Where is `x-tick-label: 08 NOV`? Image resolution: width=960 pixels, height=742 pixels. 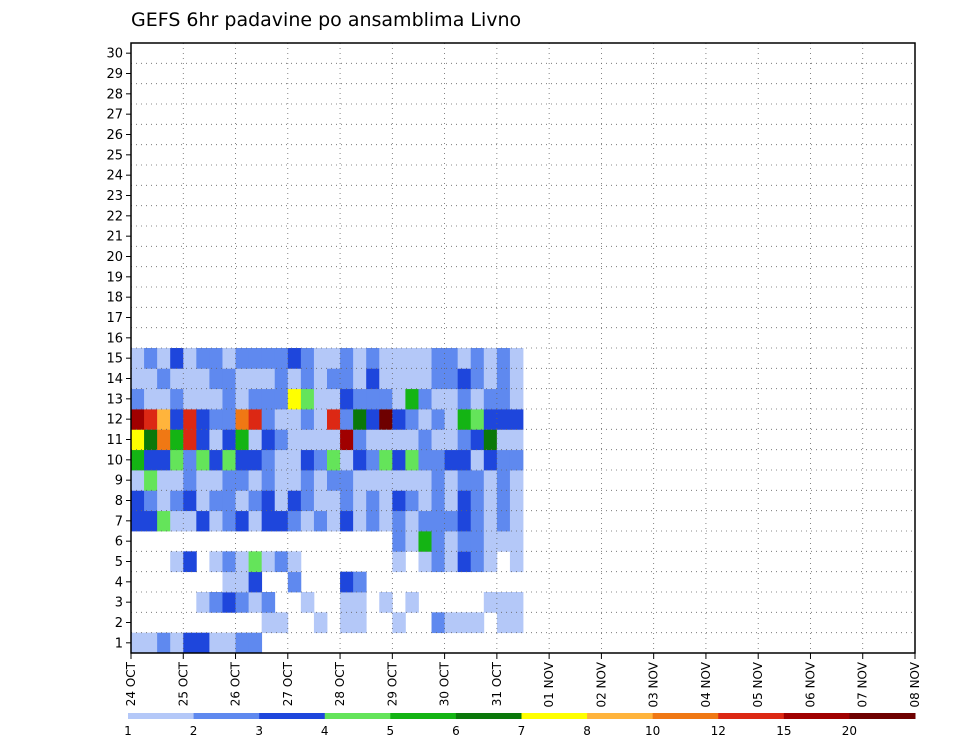 x-tick-label: 08 NOV is located at coordinates (915, 684).